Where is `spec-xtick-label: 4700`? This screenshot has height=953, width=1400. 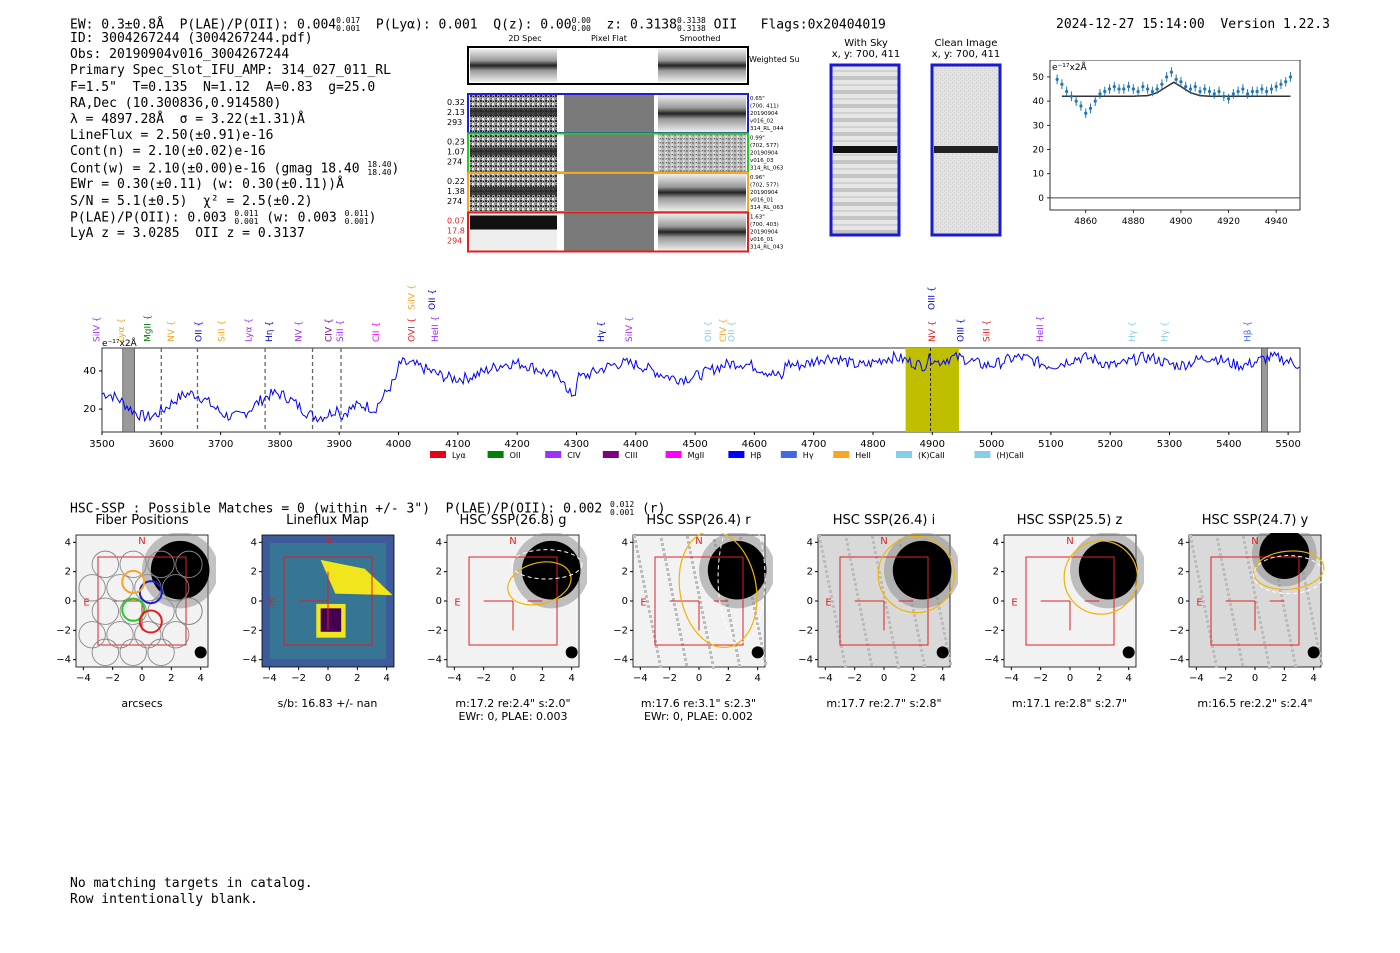
spec-xtick-label: 4700 is located at coordinates (813, 444).